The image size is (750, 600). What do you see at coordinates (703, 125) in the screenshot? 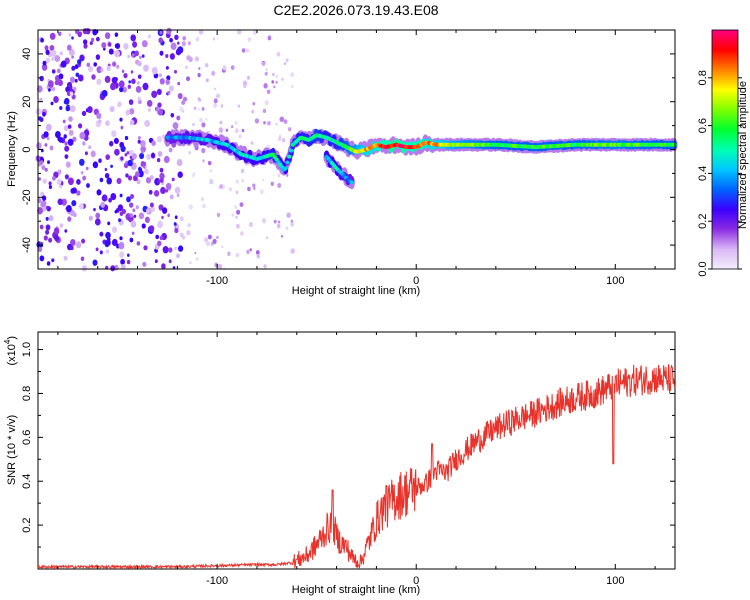
I see `colorbar-tick-label: 0.6` at bounding box center [703, 125].